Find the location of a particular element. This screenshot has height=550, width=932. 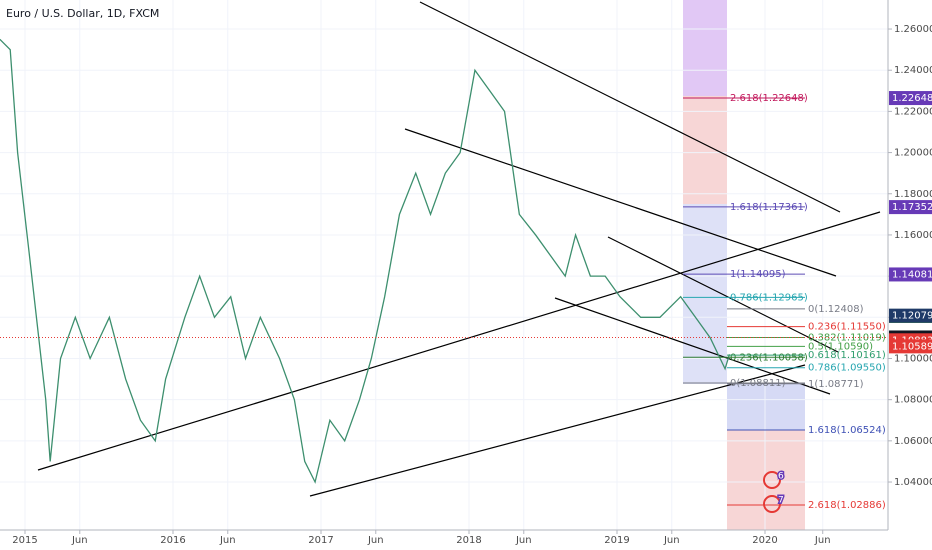

fib-label: 1.618(1.17361) is located at coordinates (769, 207).